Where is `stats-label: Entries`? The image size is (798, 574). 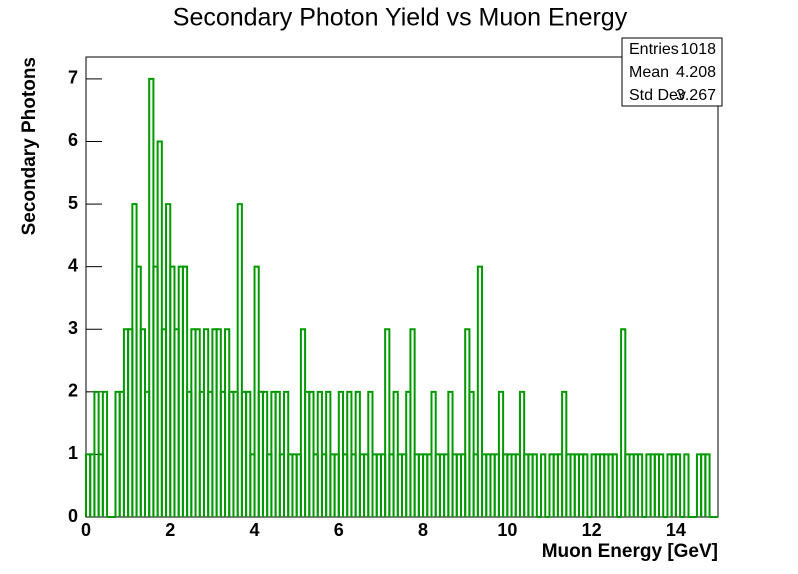
stats-label: Entries is located at coordinates (654, 49).